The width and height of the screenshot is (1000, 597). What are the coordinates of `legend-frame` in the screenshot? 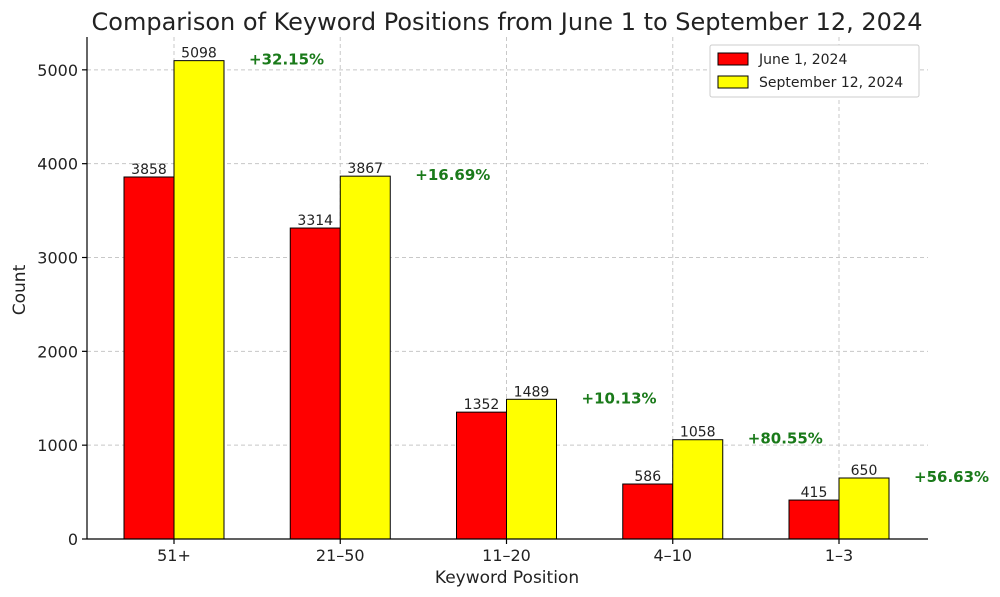 It's located at (814, 71).